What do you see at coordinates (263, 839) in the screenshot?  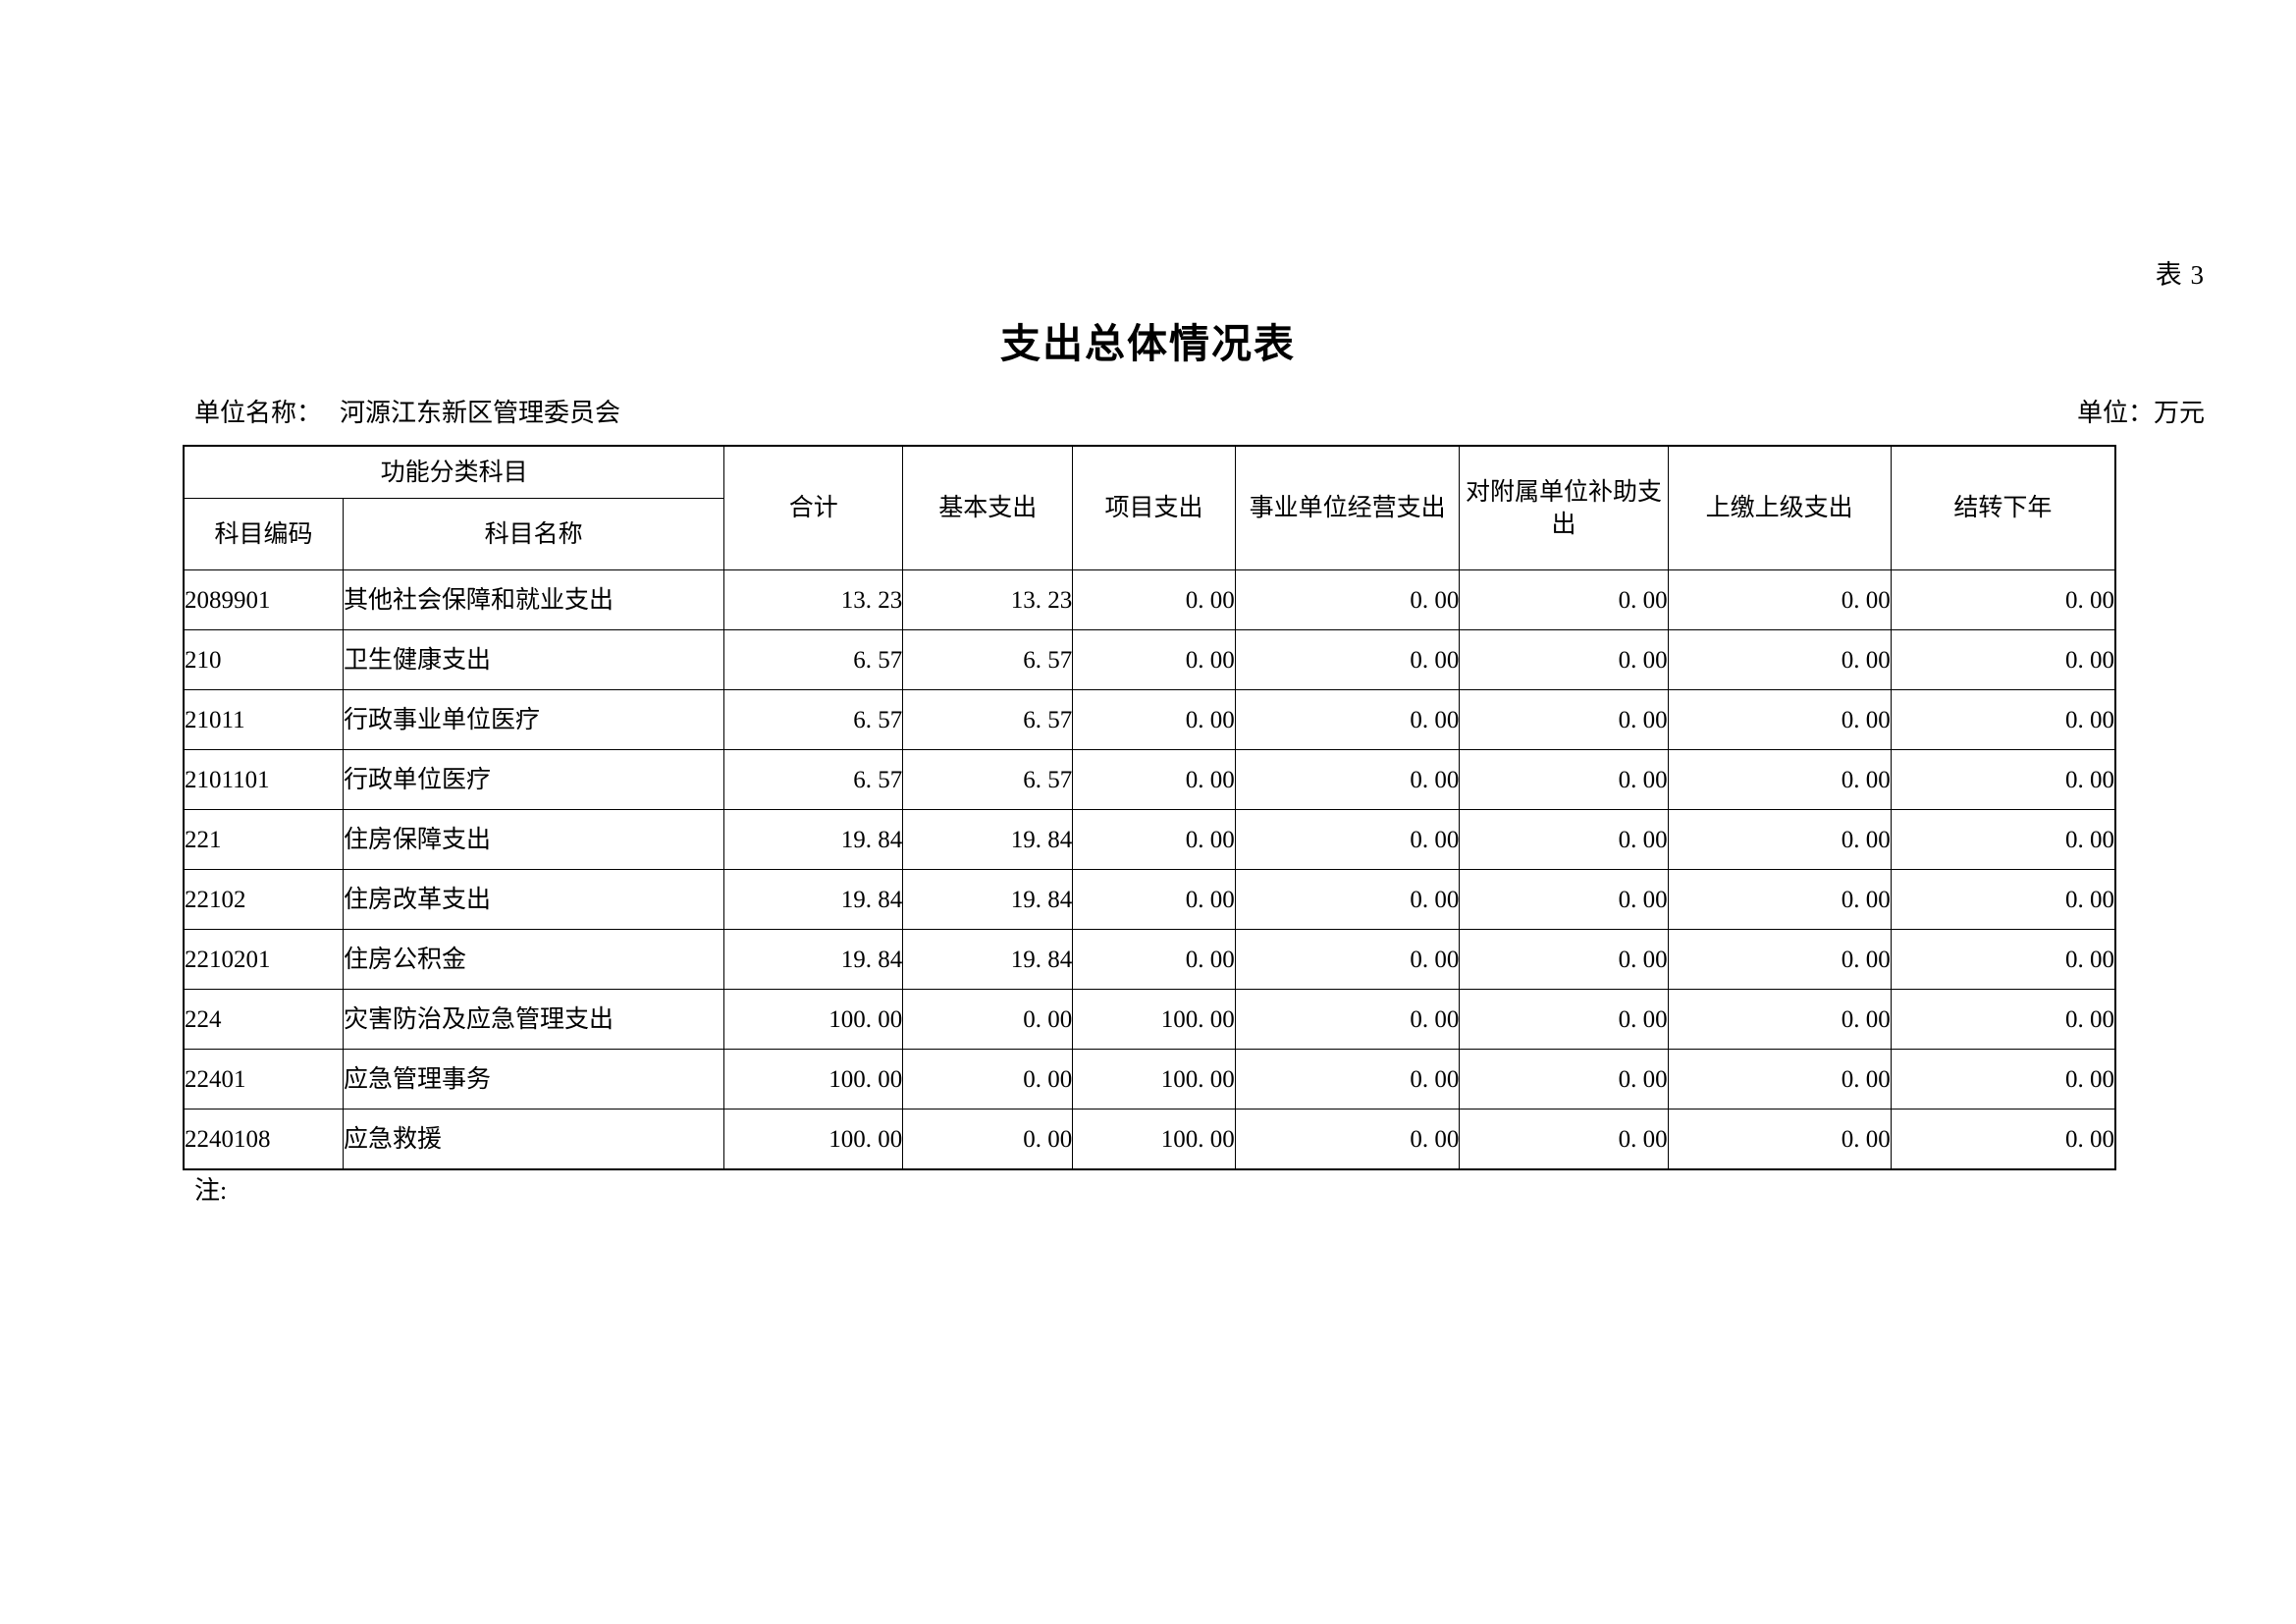 I see `cell-subject-code: 221` at bounding box center [263, 839].